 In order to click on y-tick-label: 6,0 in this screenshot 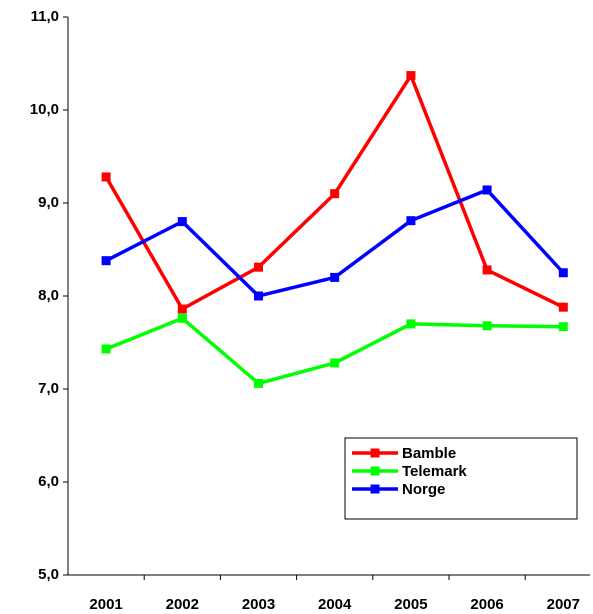, I will do `click(48, 481)`.